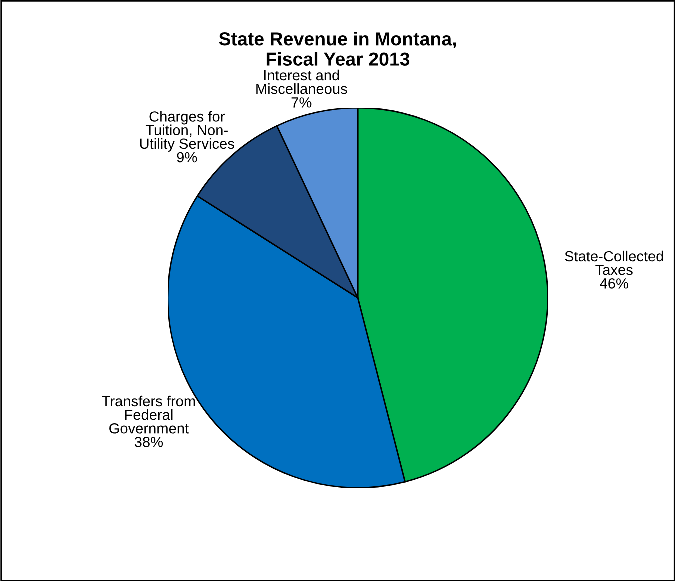 The height and width of the screenshot is (582, 676). Describe the element at coordinates (614, 263) in the screenshot. I see `slice-label: State-Collected Taxes` at that location.